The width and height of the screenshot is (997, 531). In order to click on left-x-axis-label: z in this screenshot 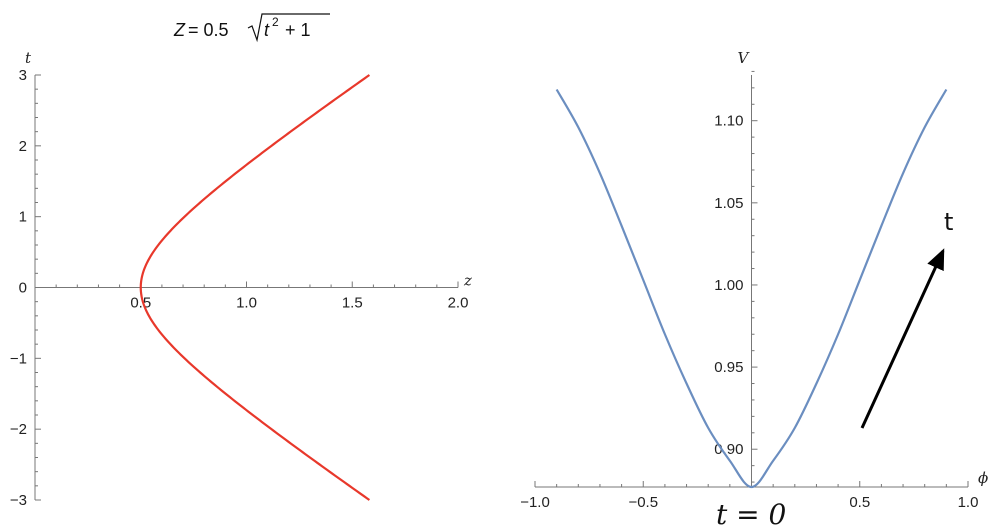, I will do `click(467, 281)`.